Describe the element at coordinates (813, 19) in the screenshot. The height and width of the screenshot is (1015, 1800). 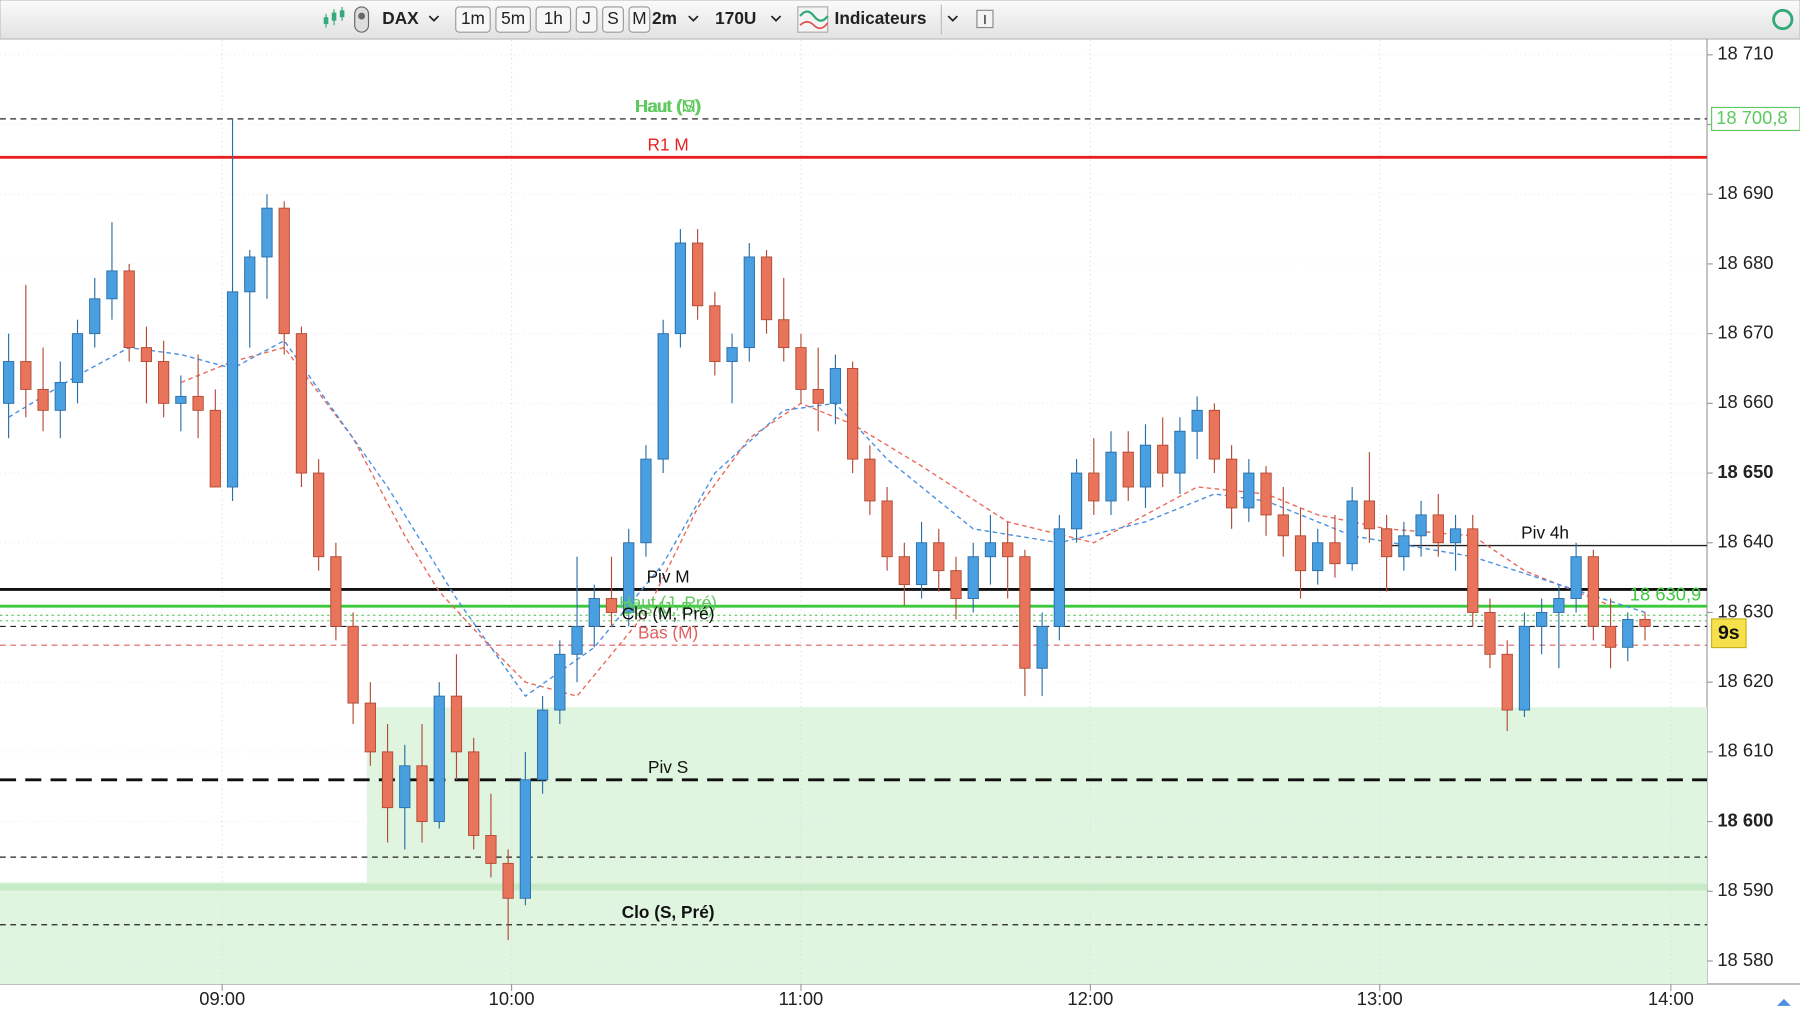
I see `indicators-icon` at that location.